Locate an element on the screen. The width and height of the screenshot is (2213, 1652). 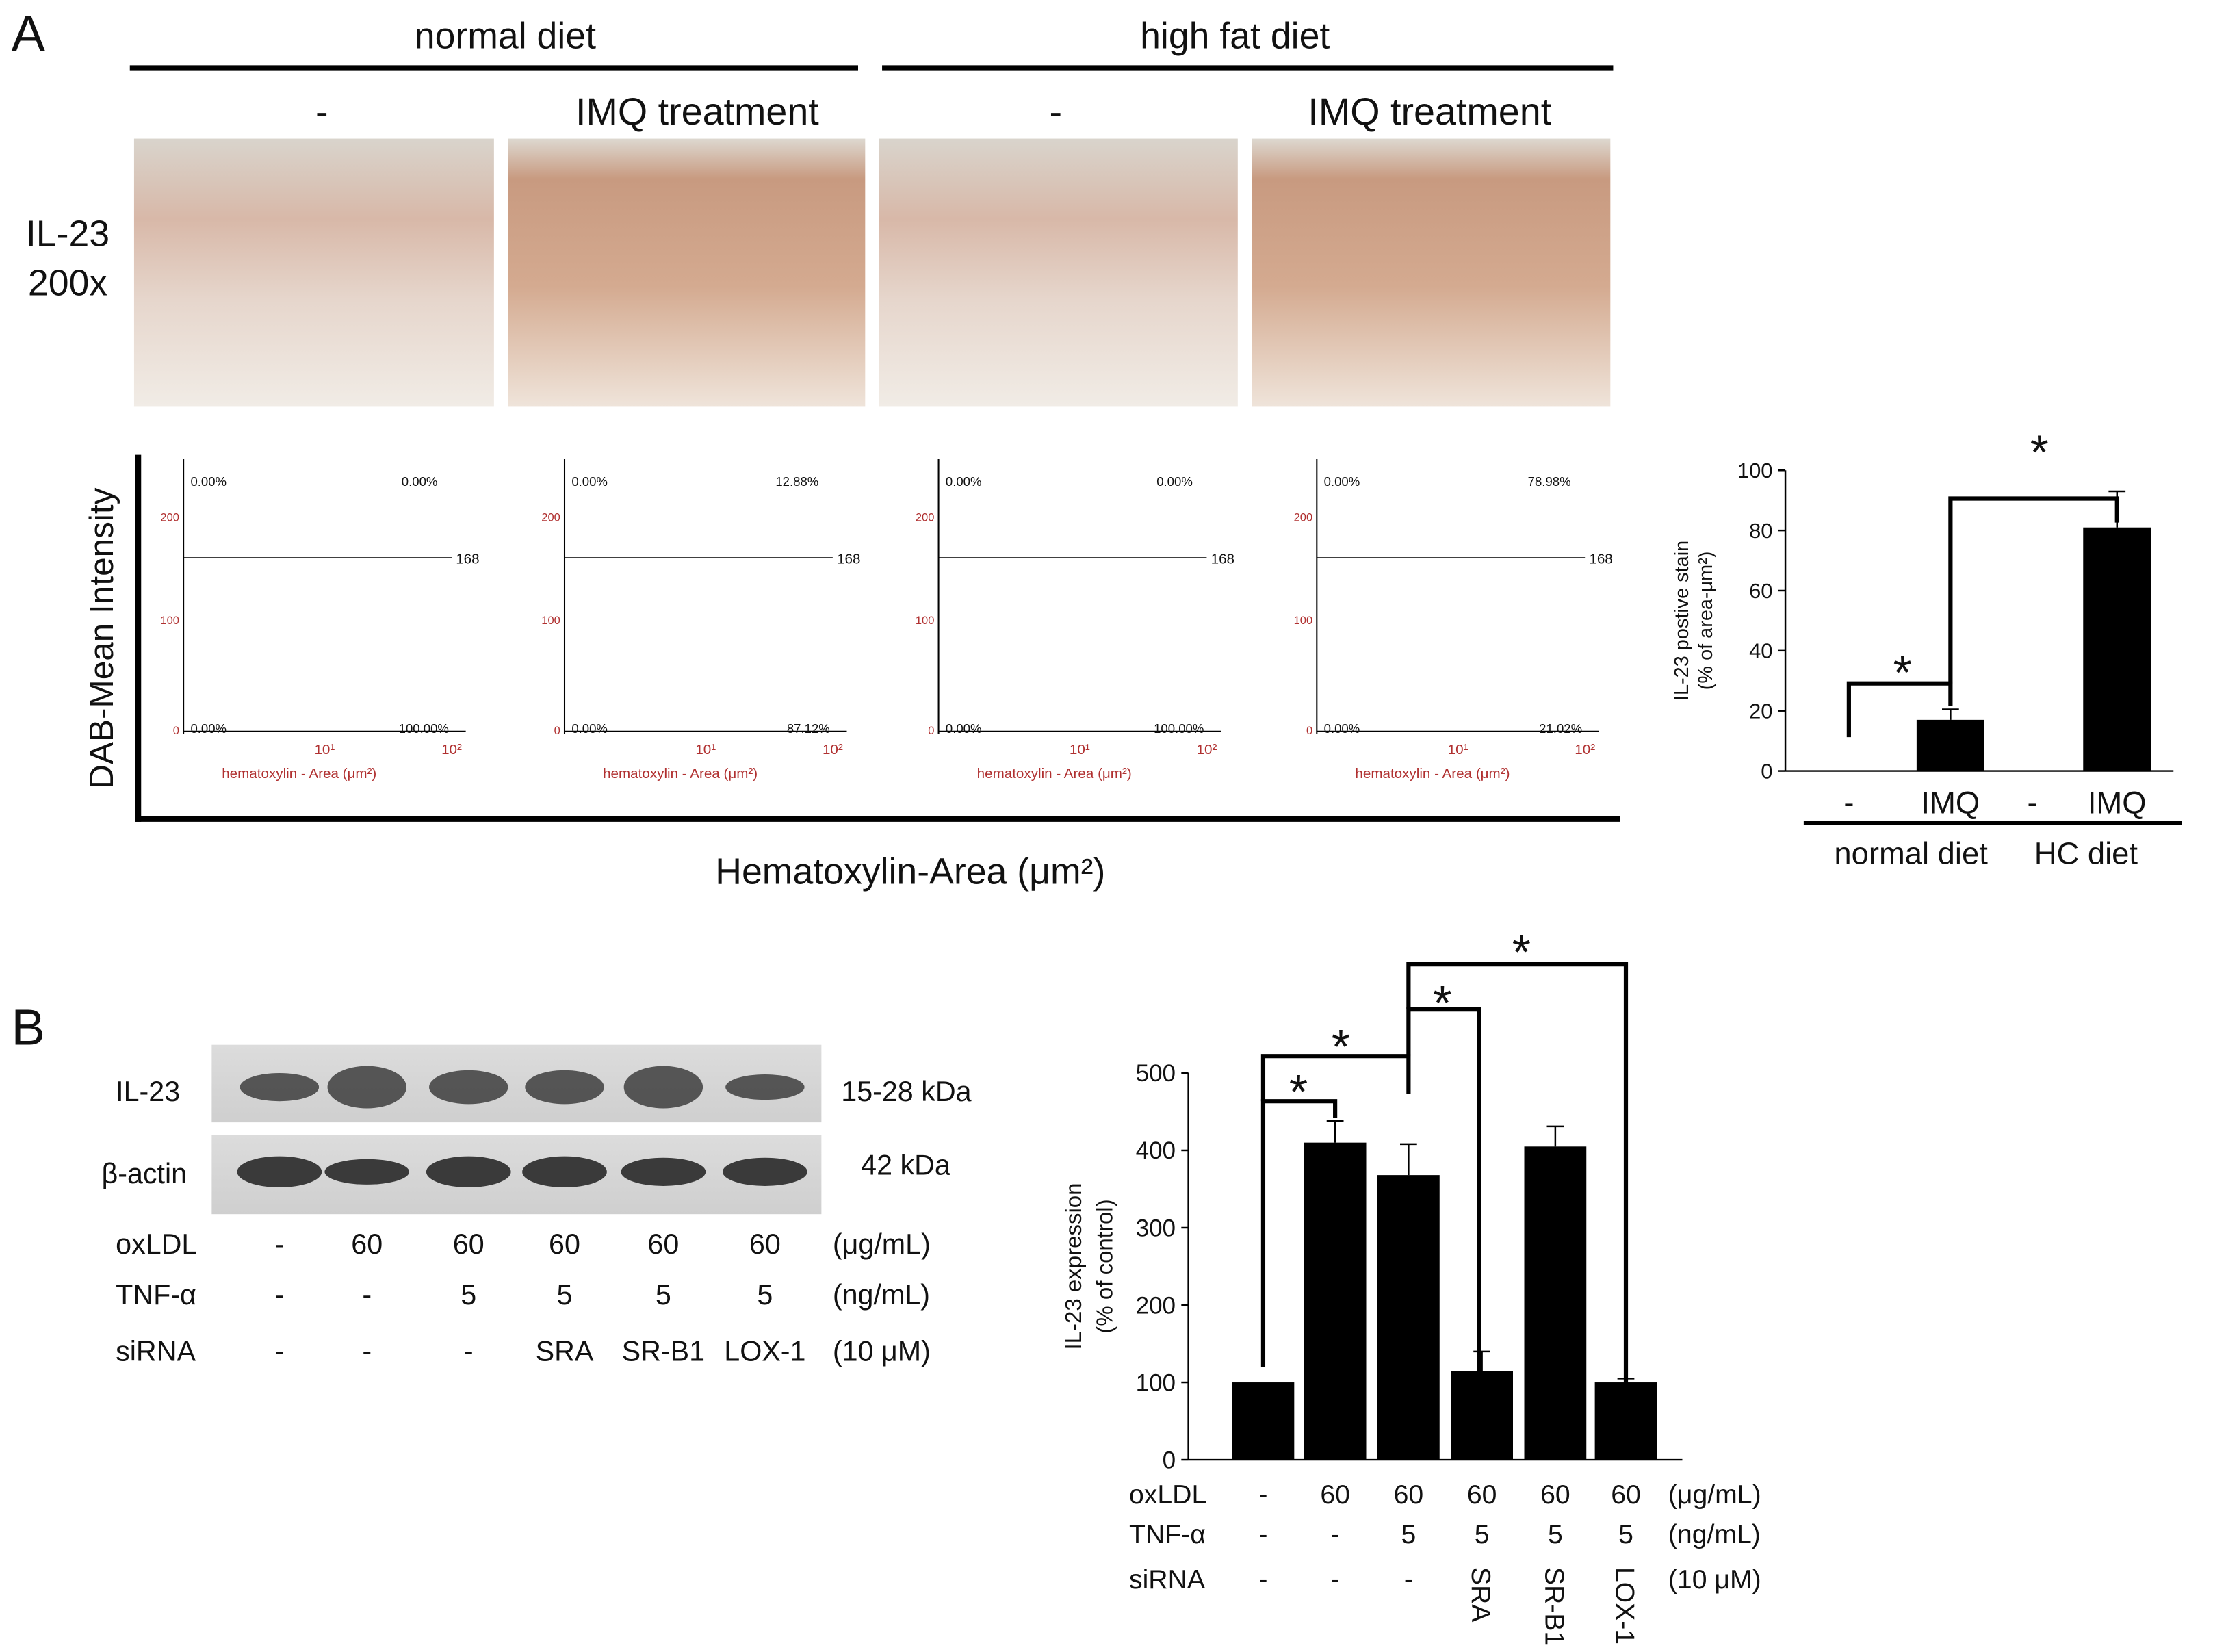
condition-name: oxLDL is located at coordinates (156, 1244).